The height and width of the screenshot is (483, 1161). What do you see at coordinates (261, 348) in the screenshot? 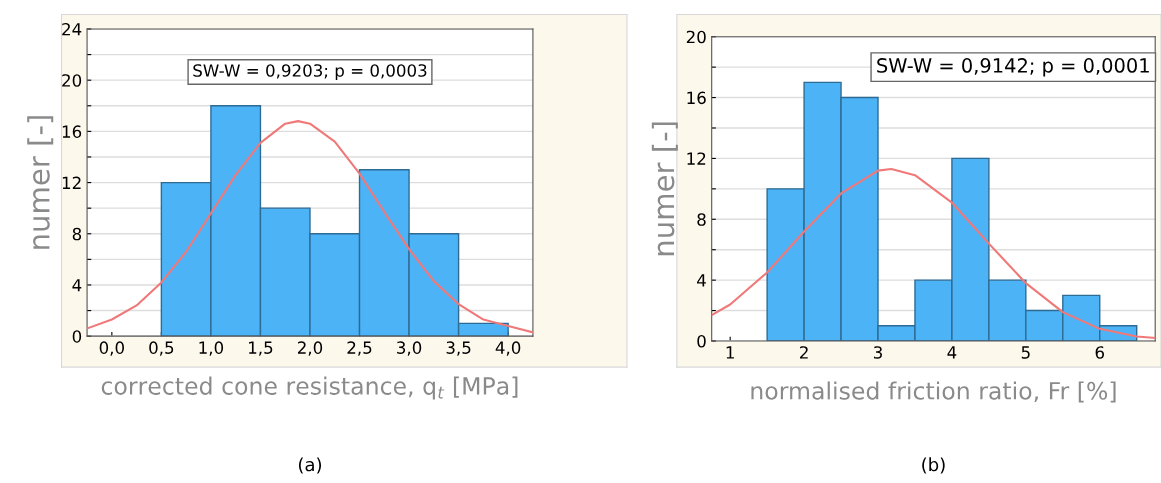
I see `x-tick-label: 1,5` at bounding box center [261, 348].